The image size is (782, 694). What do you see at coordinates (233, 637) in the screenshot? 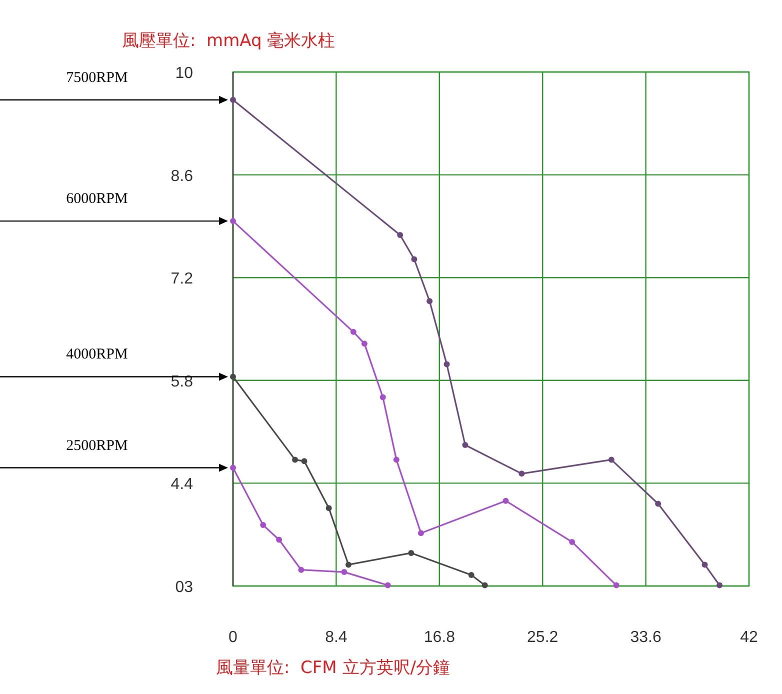
I see `x-tick-label: 0` at bounding box center [233, 637].